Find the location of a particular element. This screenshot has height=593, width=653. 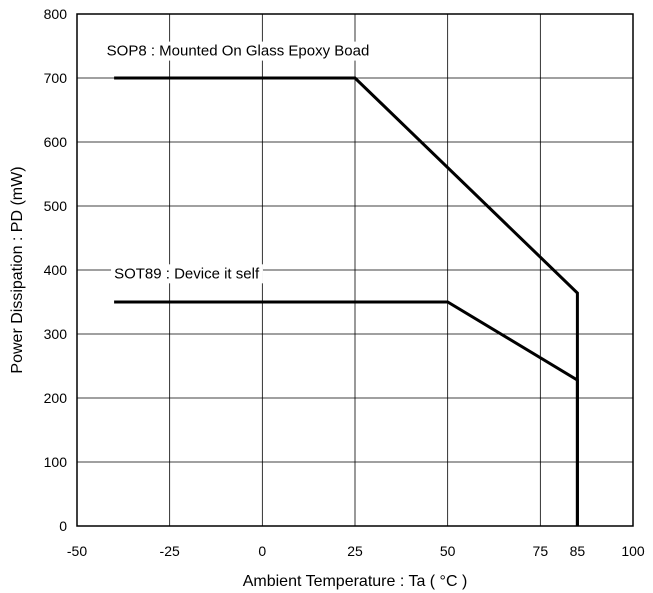

y-tick-label: 400 is located at coordinates (56, 270).